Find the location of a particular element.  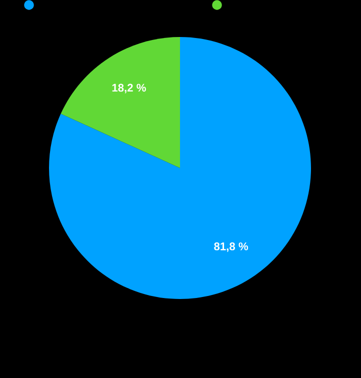

pie-slice is located at coordinates (120, 102).